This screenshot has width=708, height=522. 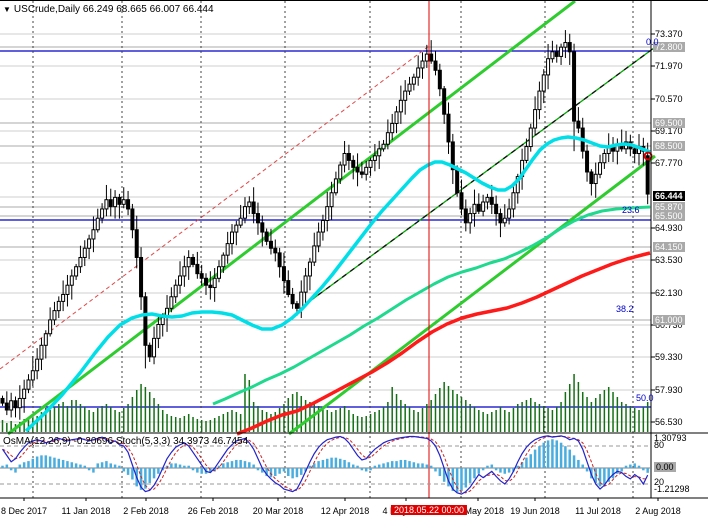 I want to click on current-price-tag: 66.444, so click(x=669, y=196).